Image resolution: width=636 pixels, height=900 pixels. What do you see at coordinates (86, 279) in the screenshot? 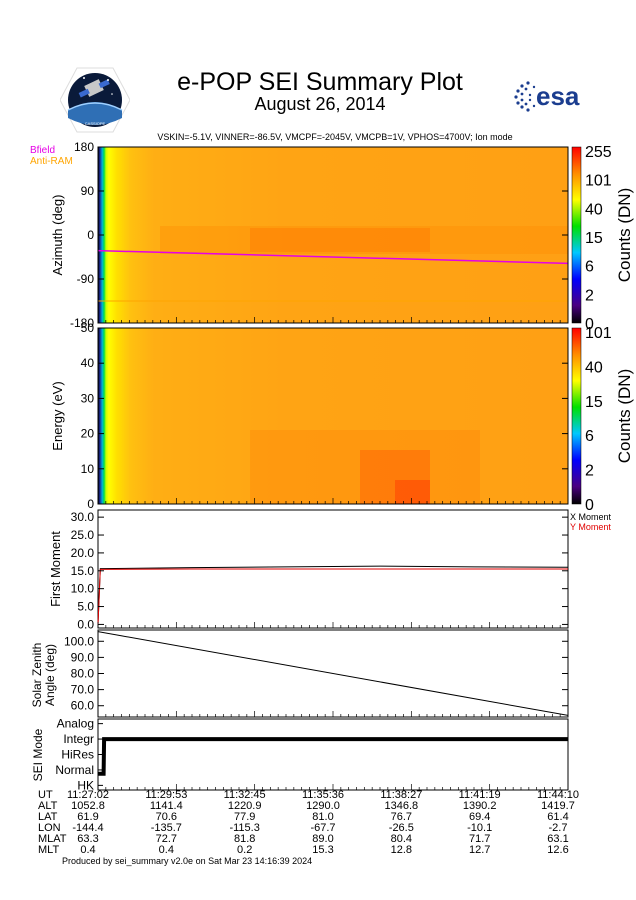
I see `azimuth-ytick-label: -90` at bounding box center [86, 279].